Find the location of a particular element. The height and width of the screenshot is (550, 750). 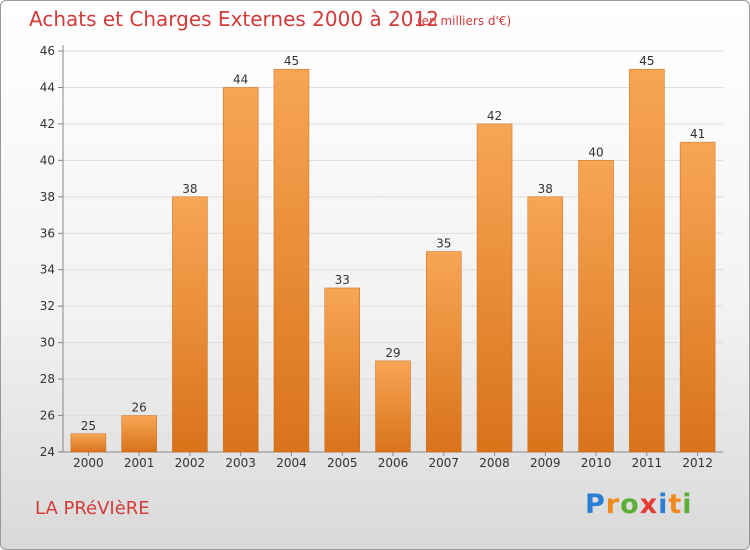

x-tick-label: 2005 is located at coordinates (342, 463).